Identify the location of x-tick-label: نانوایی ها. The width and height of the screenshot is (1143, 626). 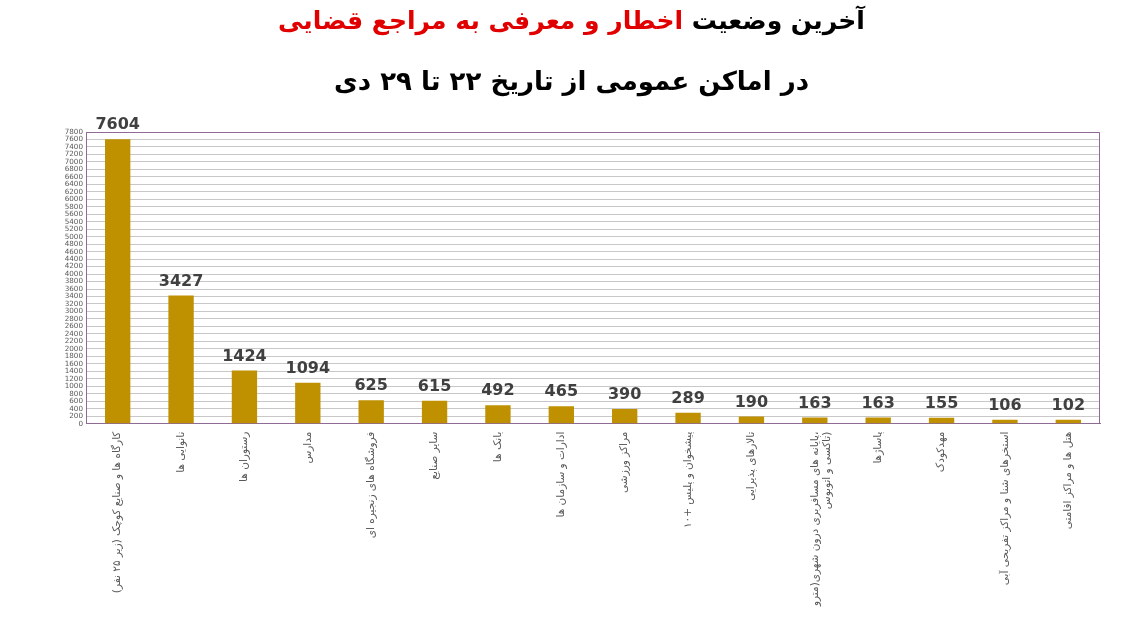
(180, 452).